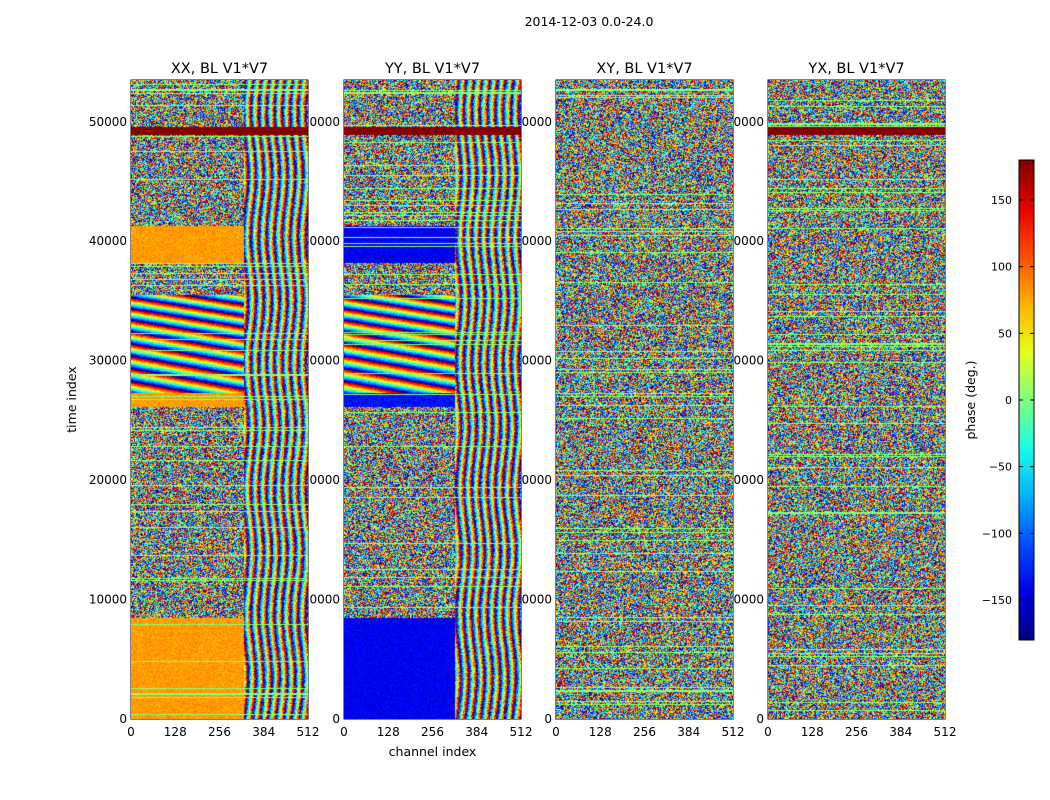 Image resolution: width=1050 pixels, height=800 pixels. What do you see at coordinates (997, 600) in the screenshot?
I see `colorbar-tick-label: −150` at bounding box center [997, 600].